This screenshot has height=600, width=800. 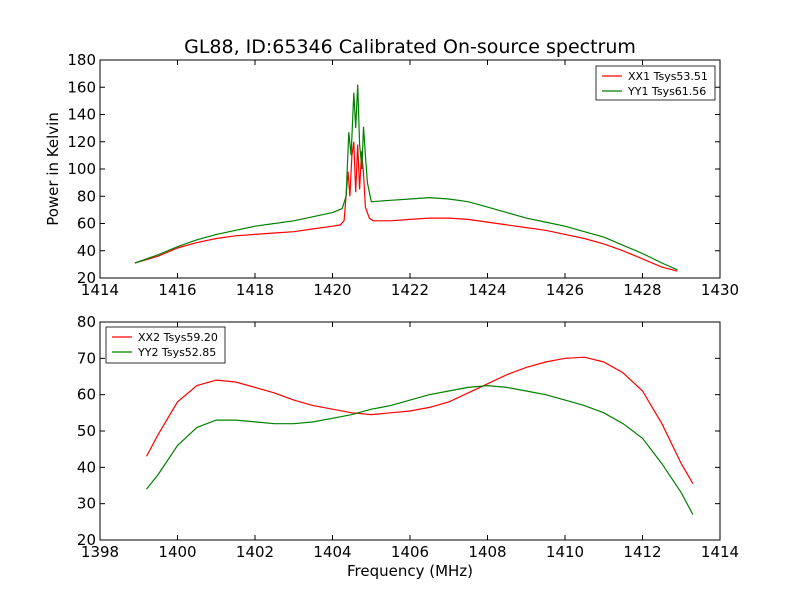 I want to click on x-tick-label: 1406, so click(x=410, y=552).